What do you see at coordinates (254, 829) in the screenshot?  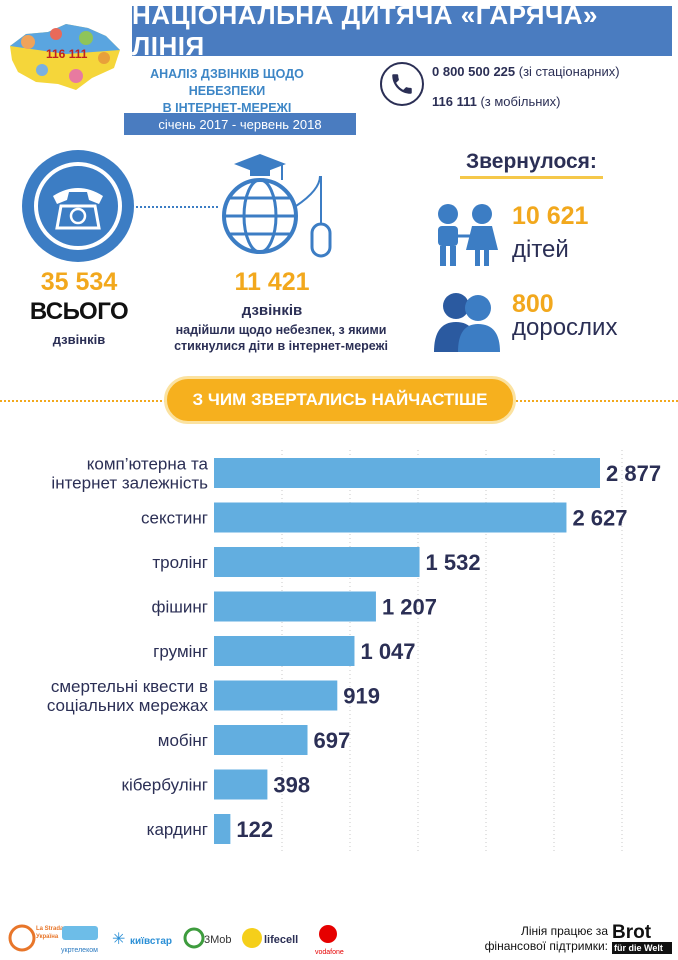 I see `bar-value-label-8: 122` at bounding box center [254, 829].